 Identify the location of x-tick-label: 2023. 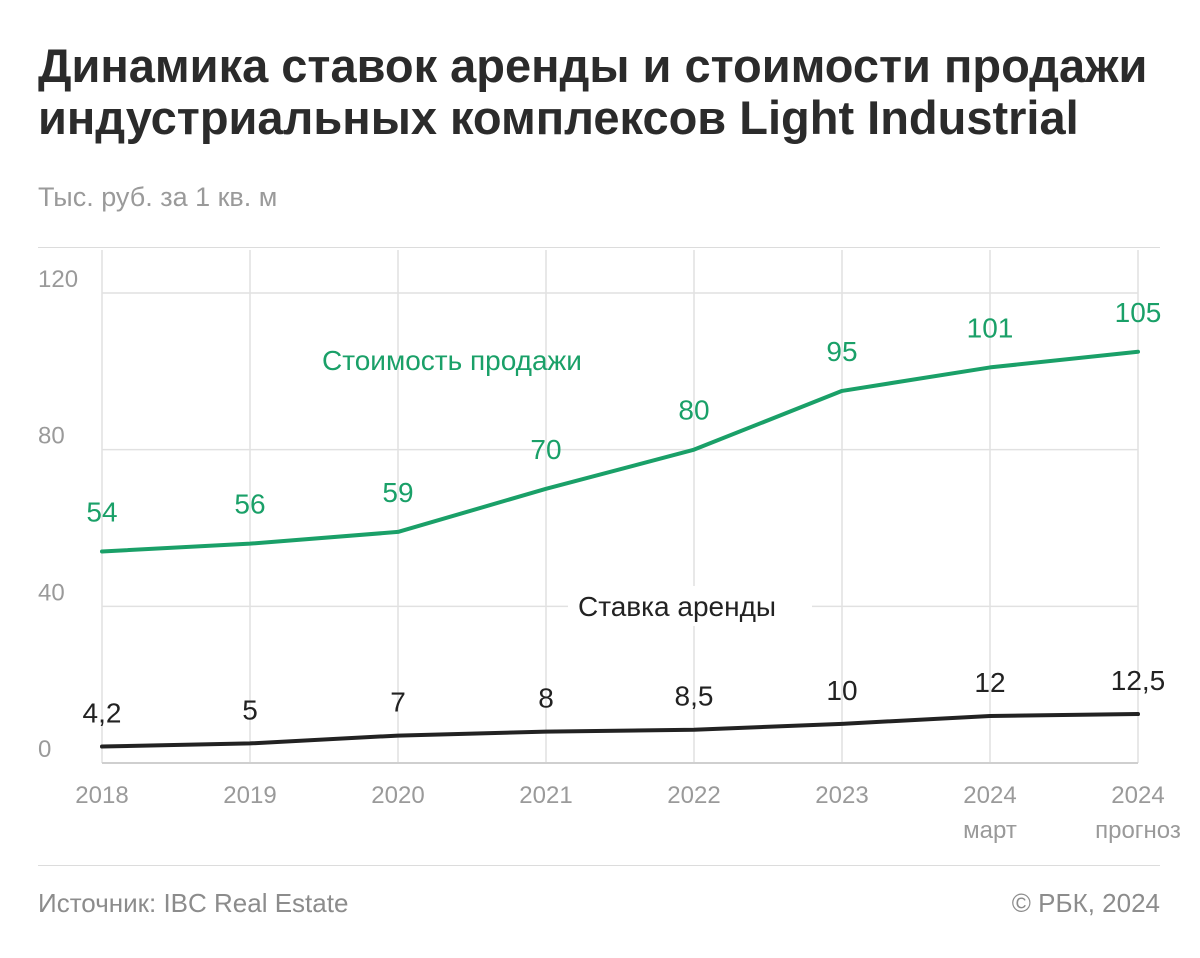
(841, 795).